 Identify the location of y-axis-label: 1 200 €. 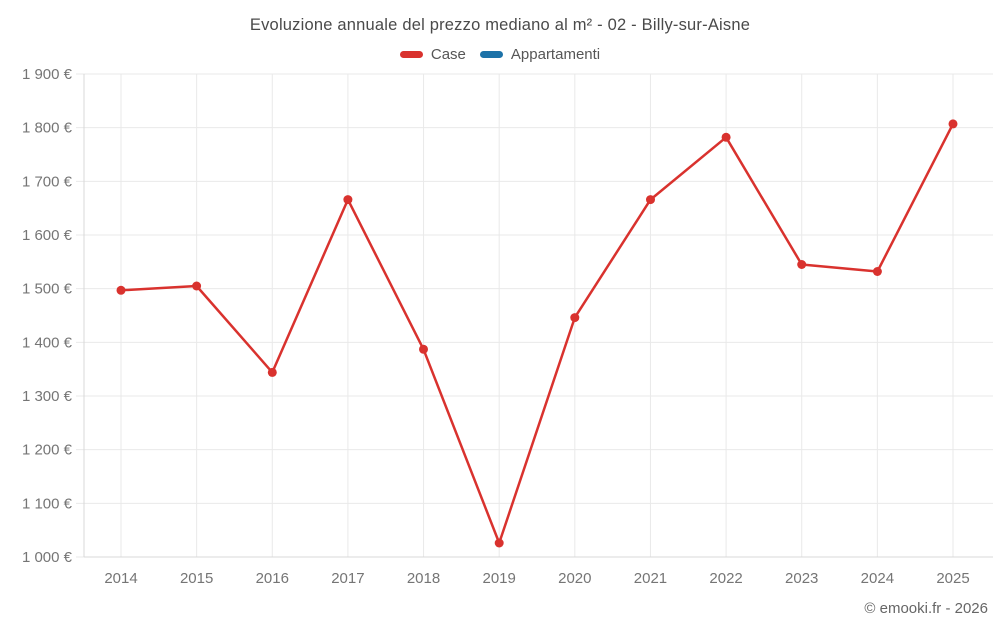
(47, 450).